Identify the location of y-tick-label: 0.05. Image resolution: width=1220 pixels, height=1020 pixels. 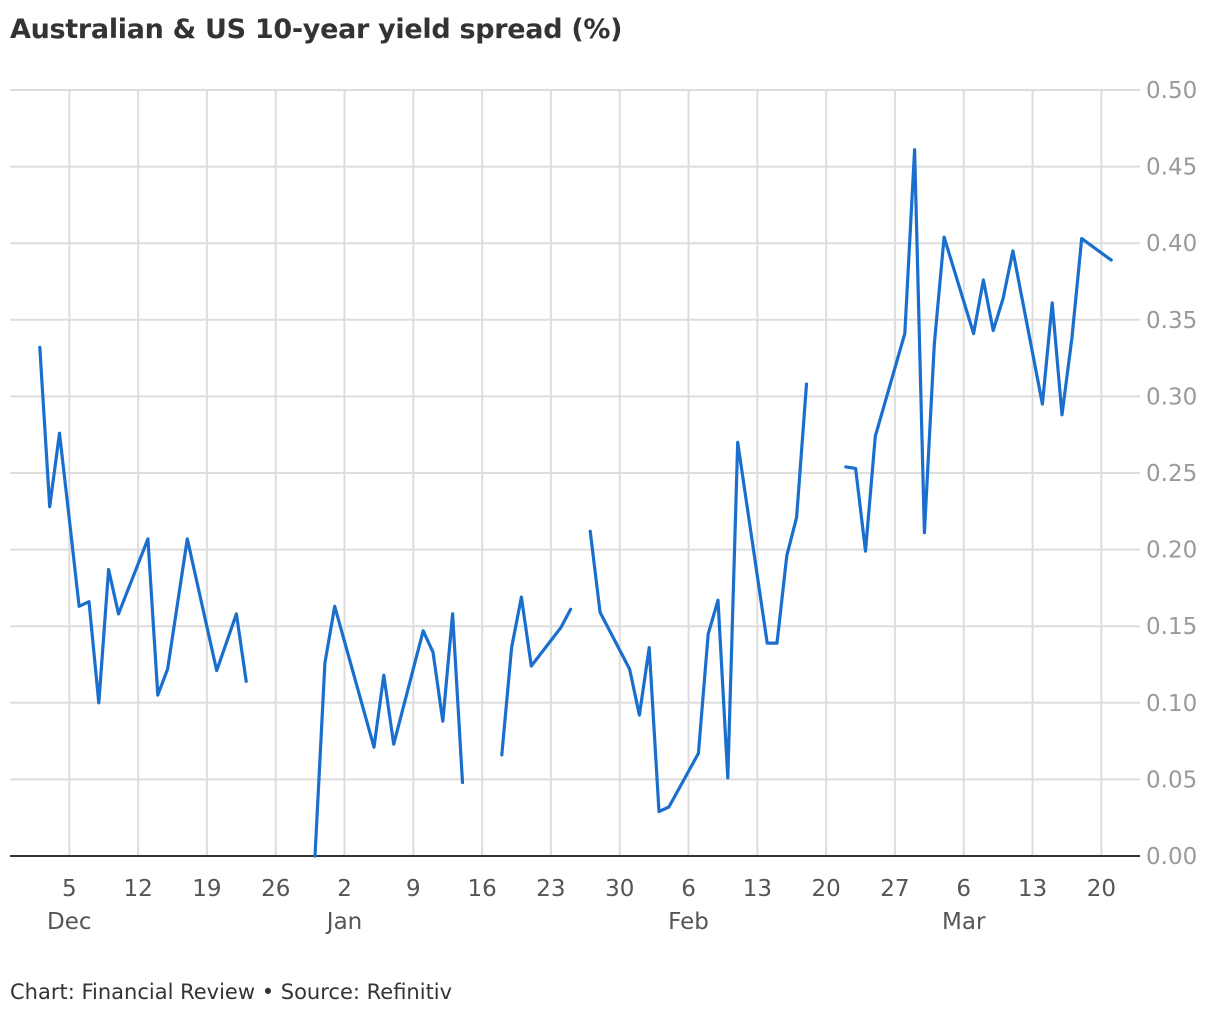
(1171, 780).